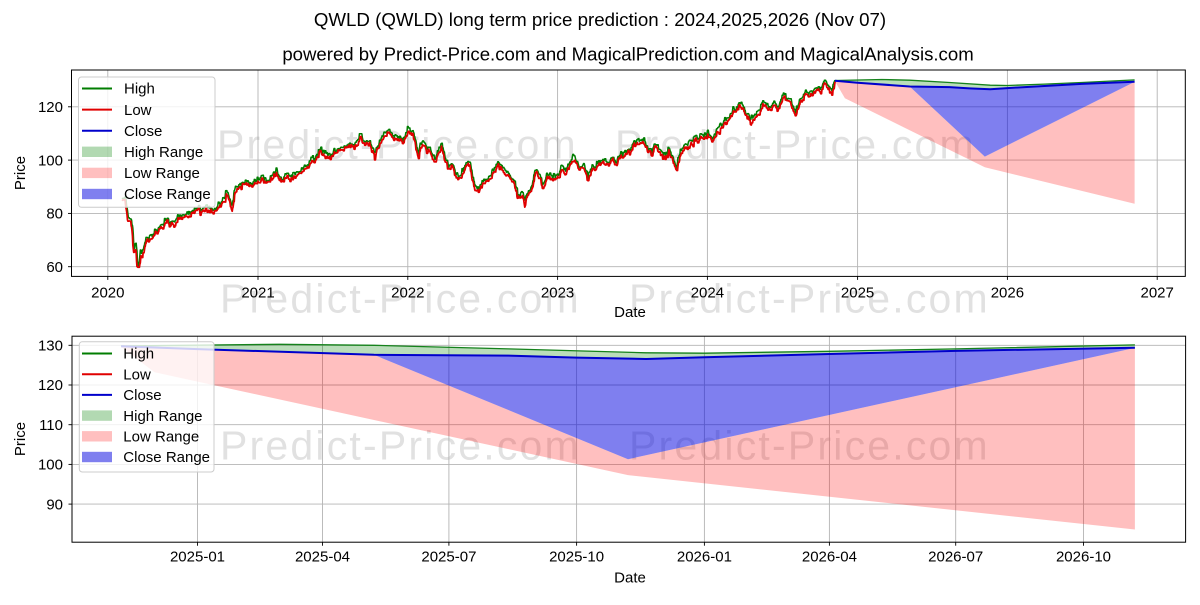  What do you see at coordinates (576, 557) in the screenshot?
I see `svg-text: 2025-10` at bounding box center [576, 557].